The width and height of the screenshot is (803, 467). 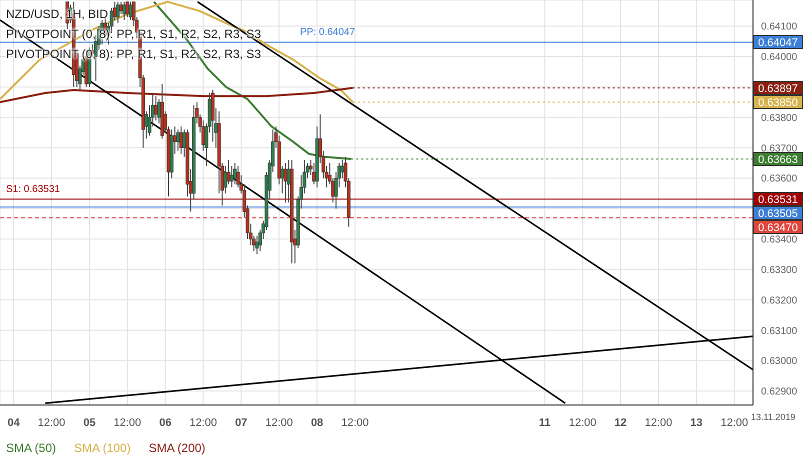 What do you see at coordinates (778, 42) in the screenshot?
I see `annotation: 0.64047` at bounding box center [778, 42].